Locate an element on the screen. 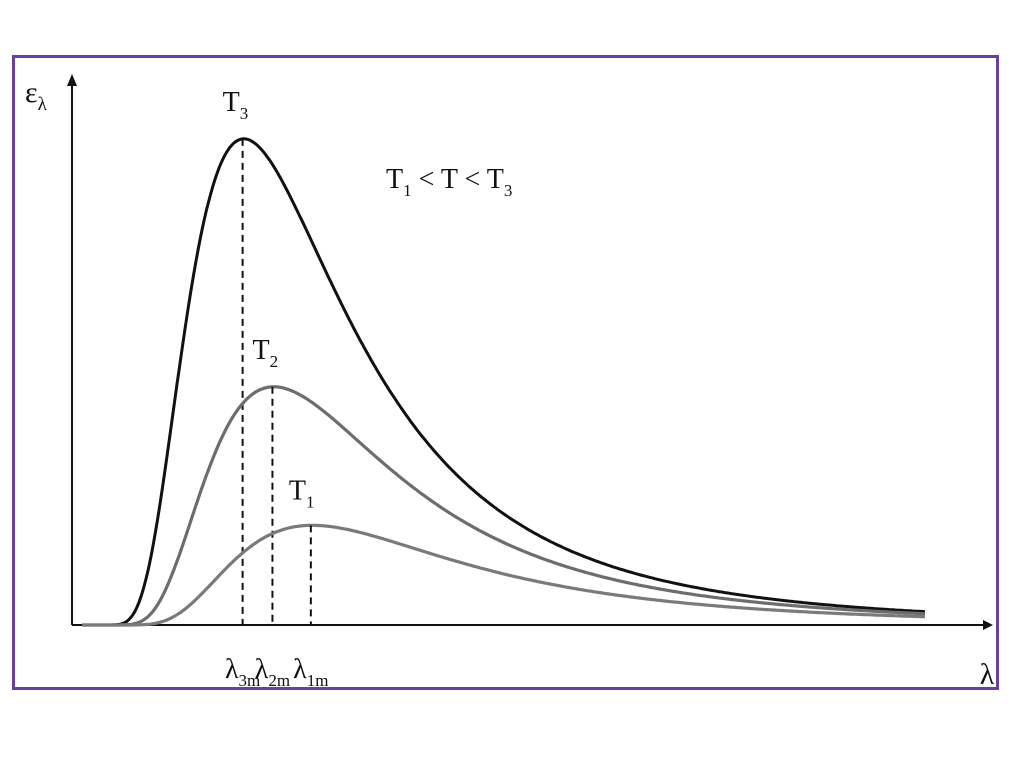 The height and width of the screenshot is (767, 1024). curve-label-3: T1 is located at coordinates (302, 493).